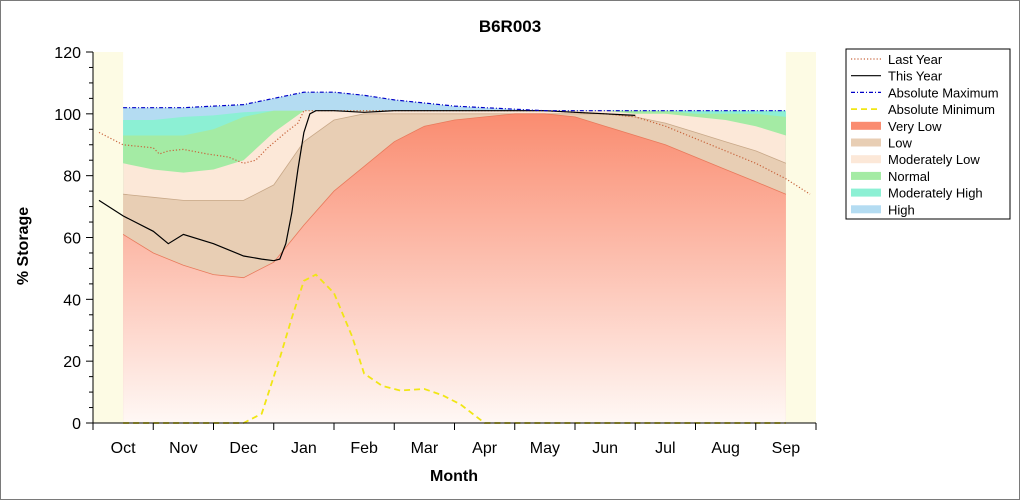  I want to click on legend-label: Last Year, so click(915, 59).